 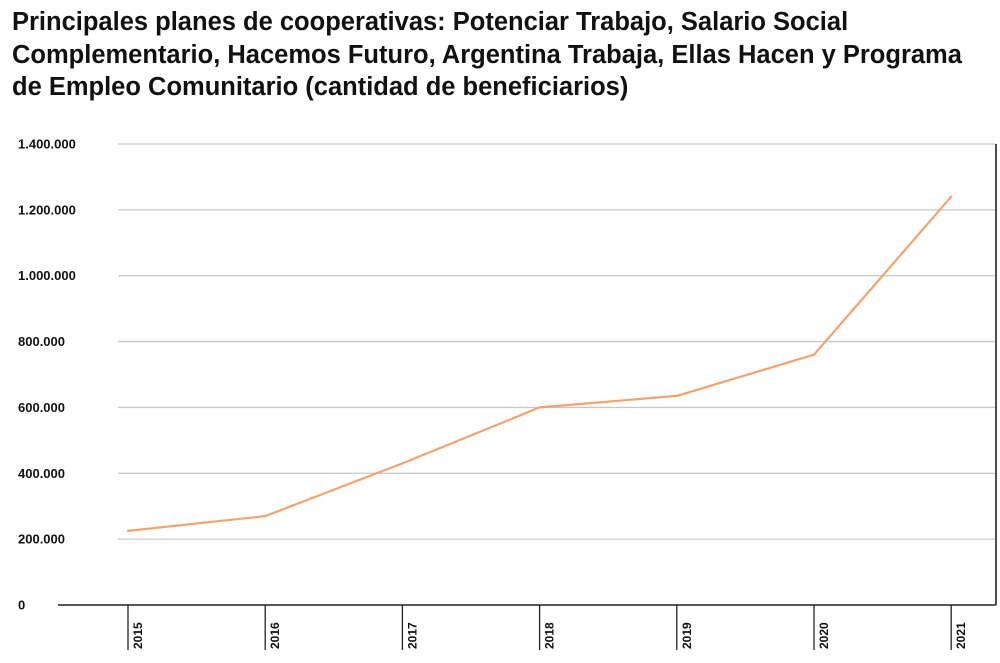 What do you see at coordinates (412, 635) in the screenshot?
I see `x-tick-label: 2017` at bounding box center [412, 635].